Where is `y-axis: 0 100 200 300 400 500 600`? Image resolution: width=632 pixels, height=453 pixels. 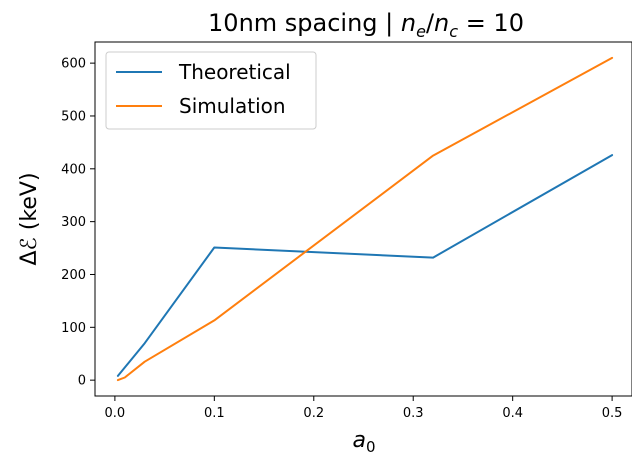 y-axis: 0 100 200 300 400 500 600 is located at coordinates (78, 223).